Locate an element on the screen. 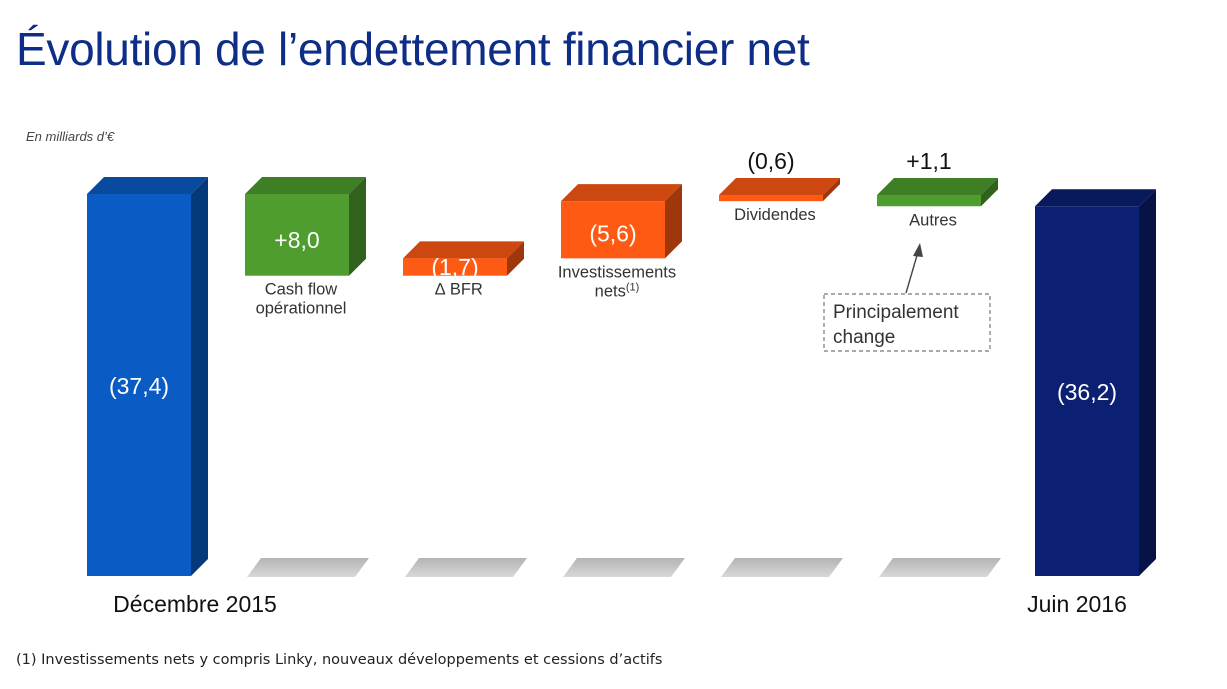  category-label-juin2016: Juin 2016 is located at coordinates (1077, 604).